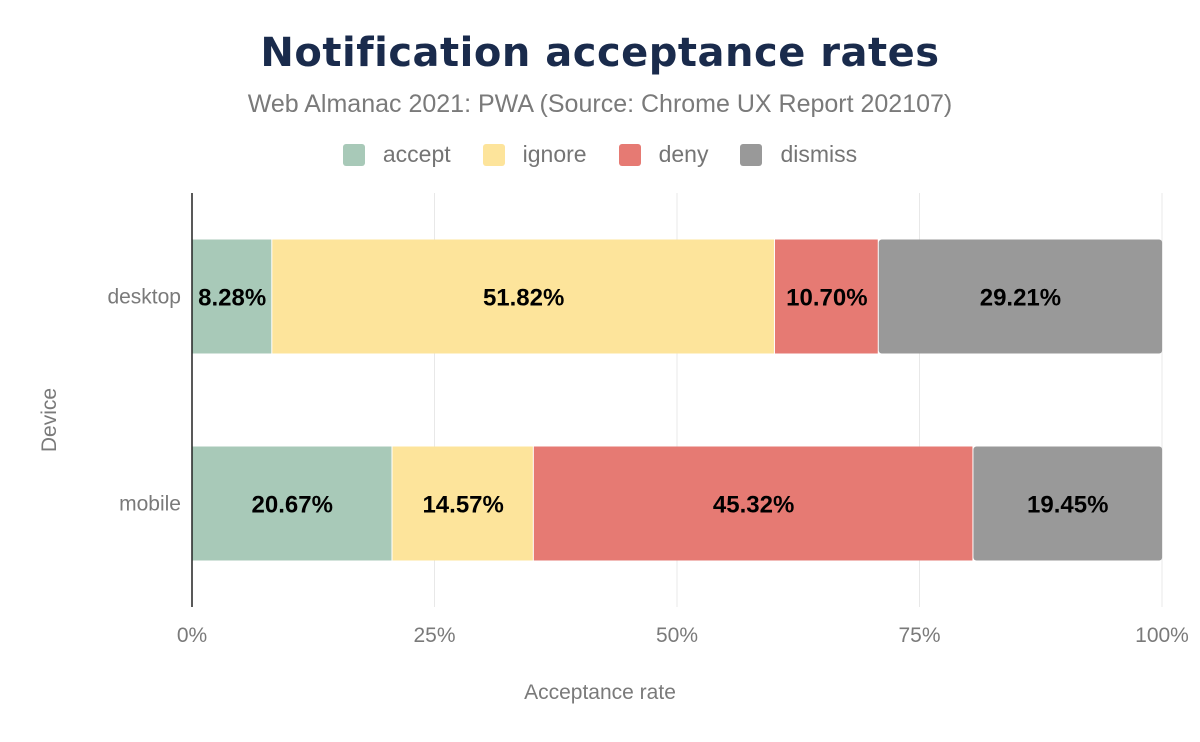 Image resolution: width=1200 pixels, height=742 pixels. What do you see at coordinates (1162, 635) in the screenshot?
I see `x-tick-label: 100%` at bounding box center [1162, 635].